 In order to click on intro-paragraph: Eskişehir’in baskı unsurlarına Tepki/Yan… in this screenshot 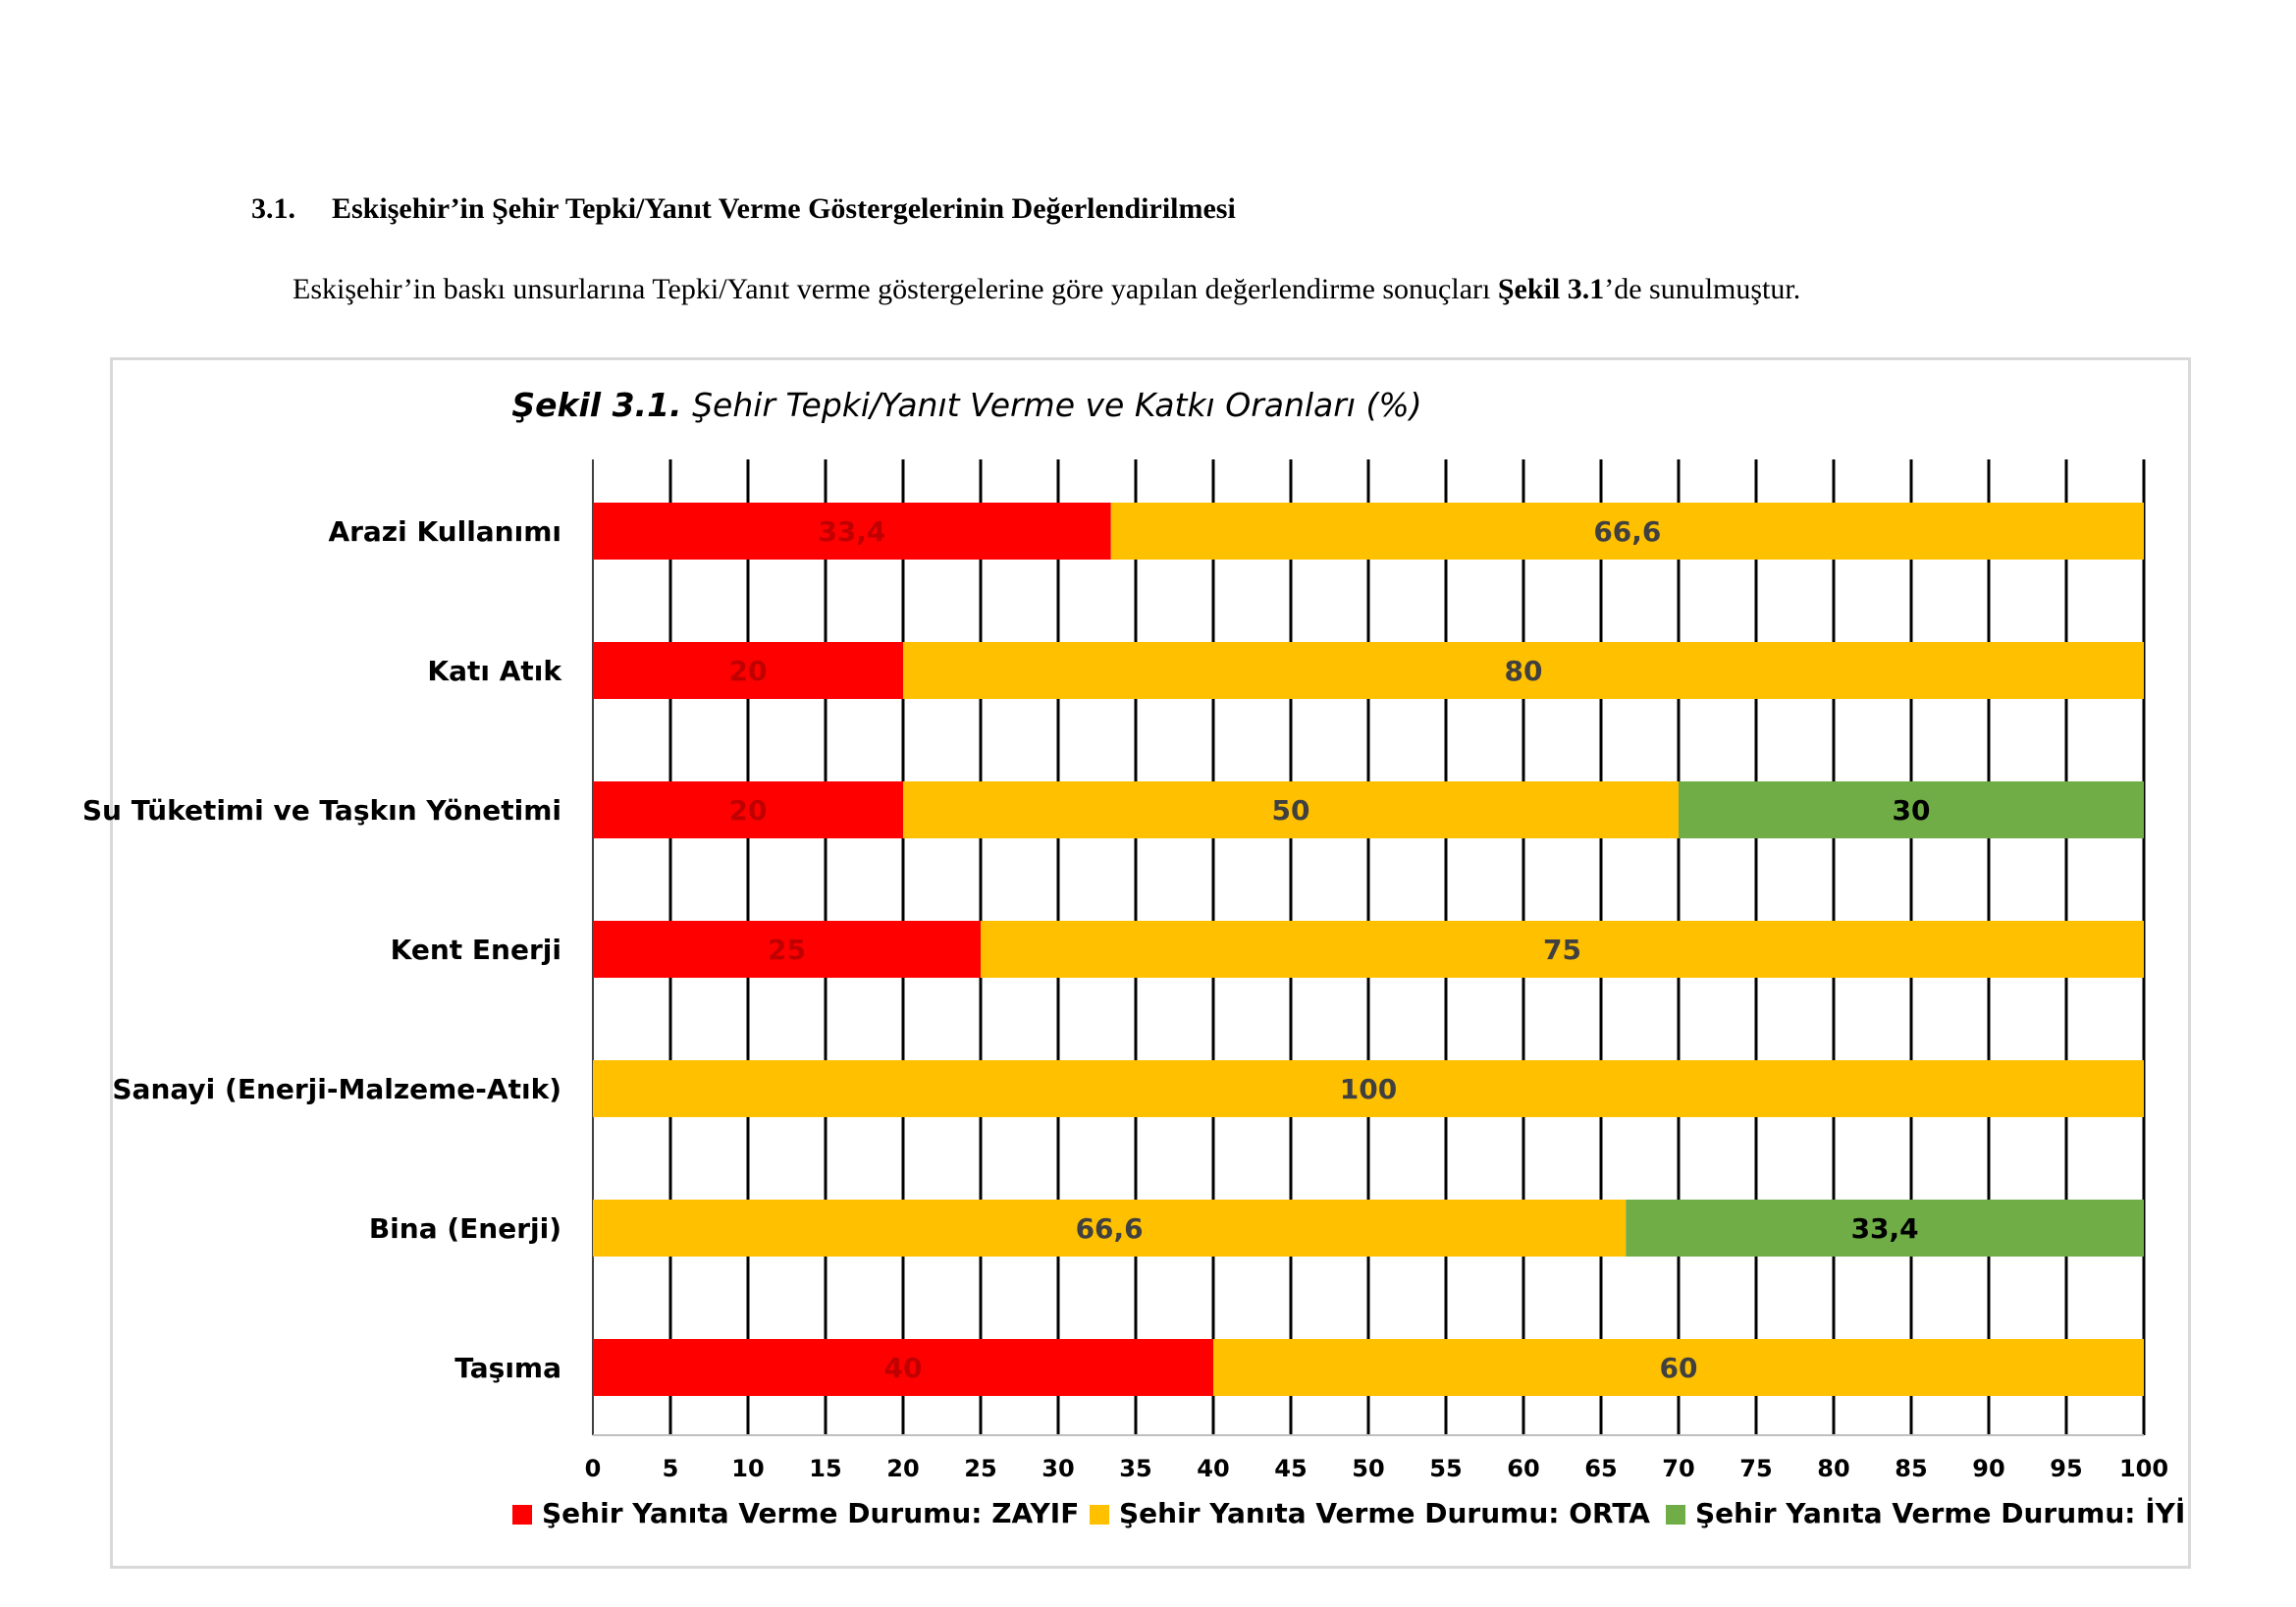, I will do `click(1047, 289)`.